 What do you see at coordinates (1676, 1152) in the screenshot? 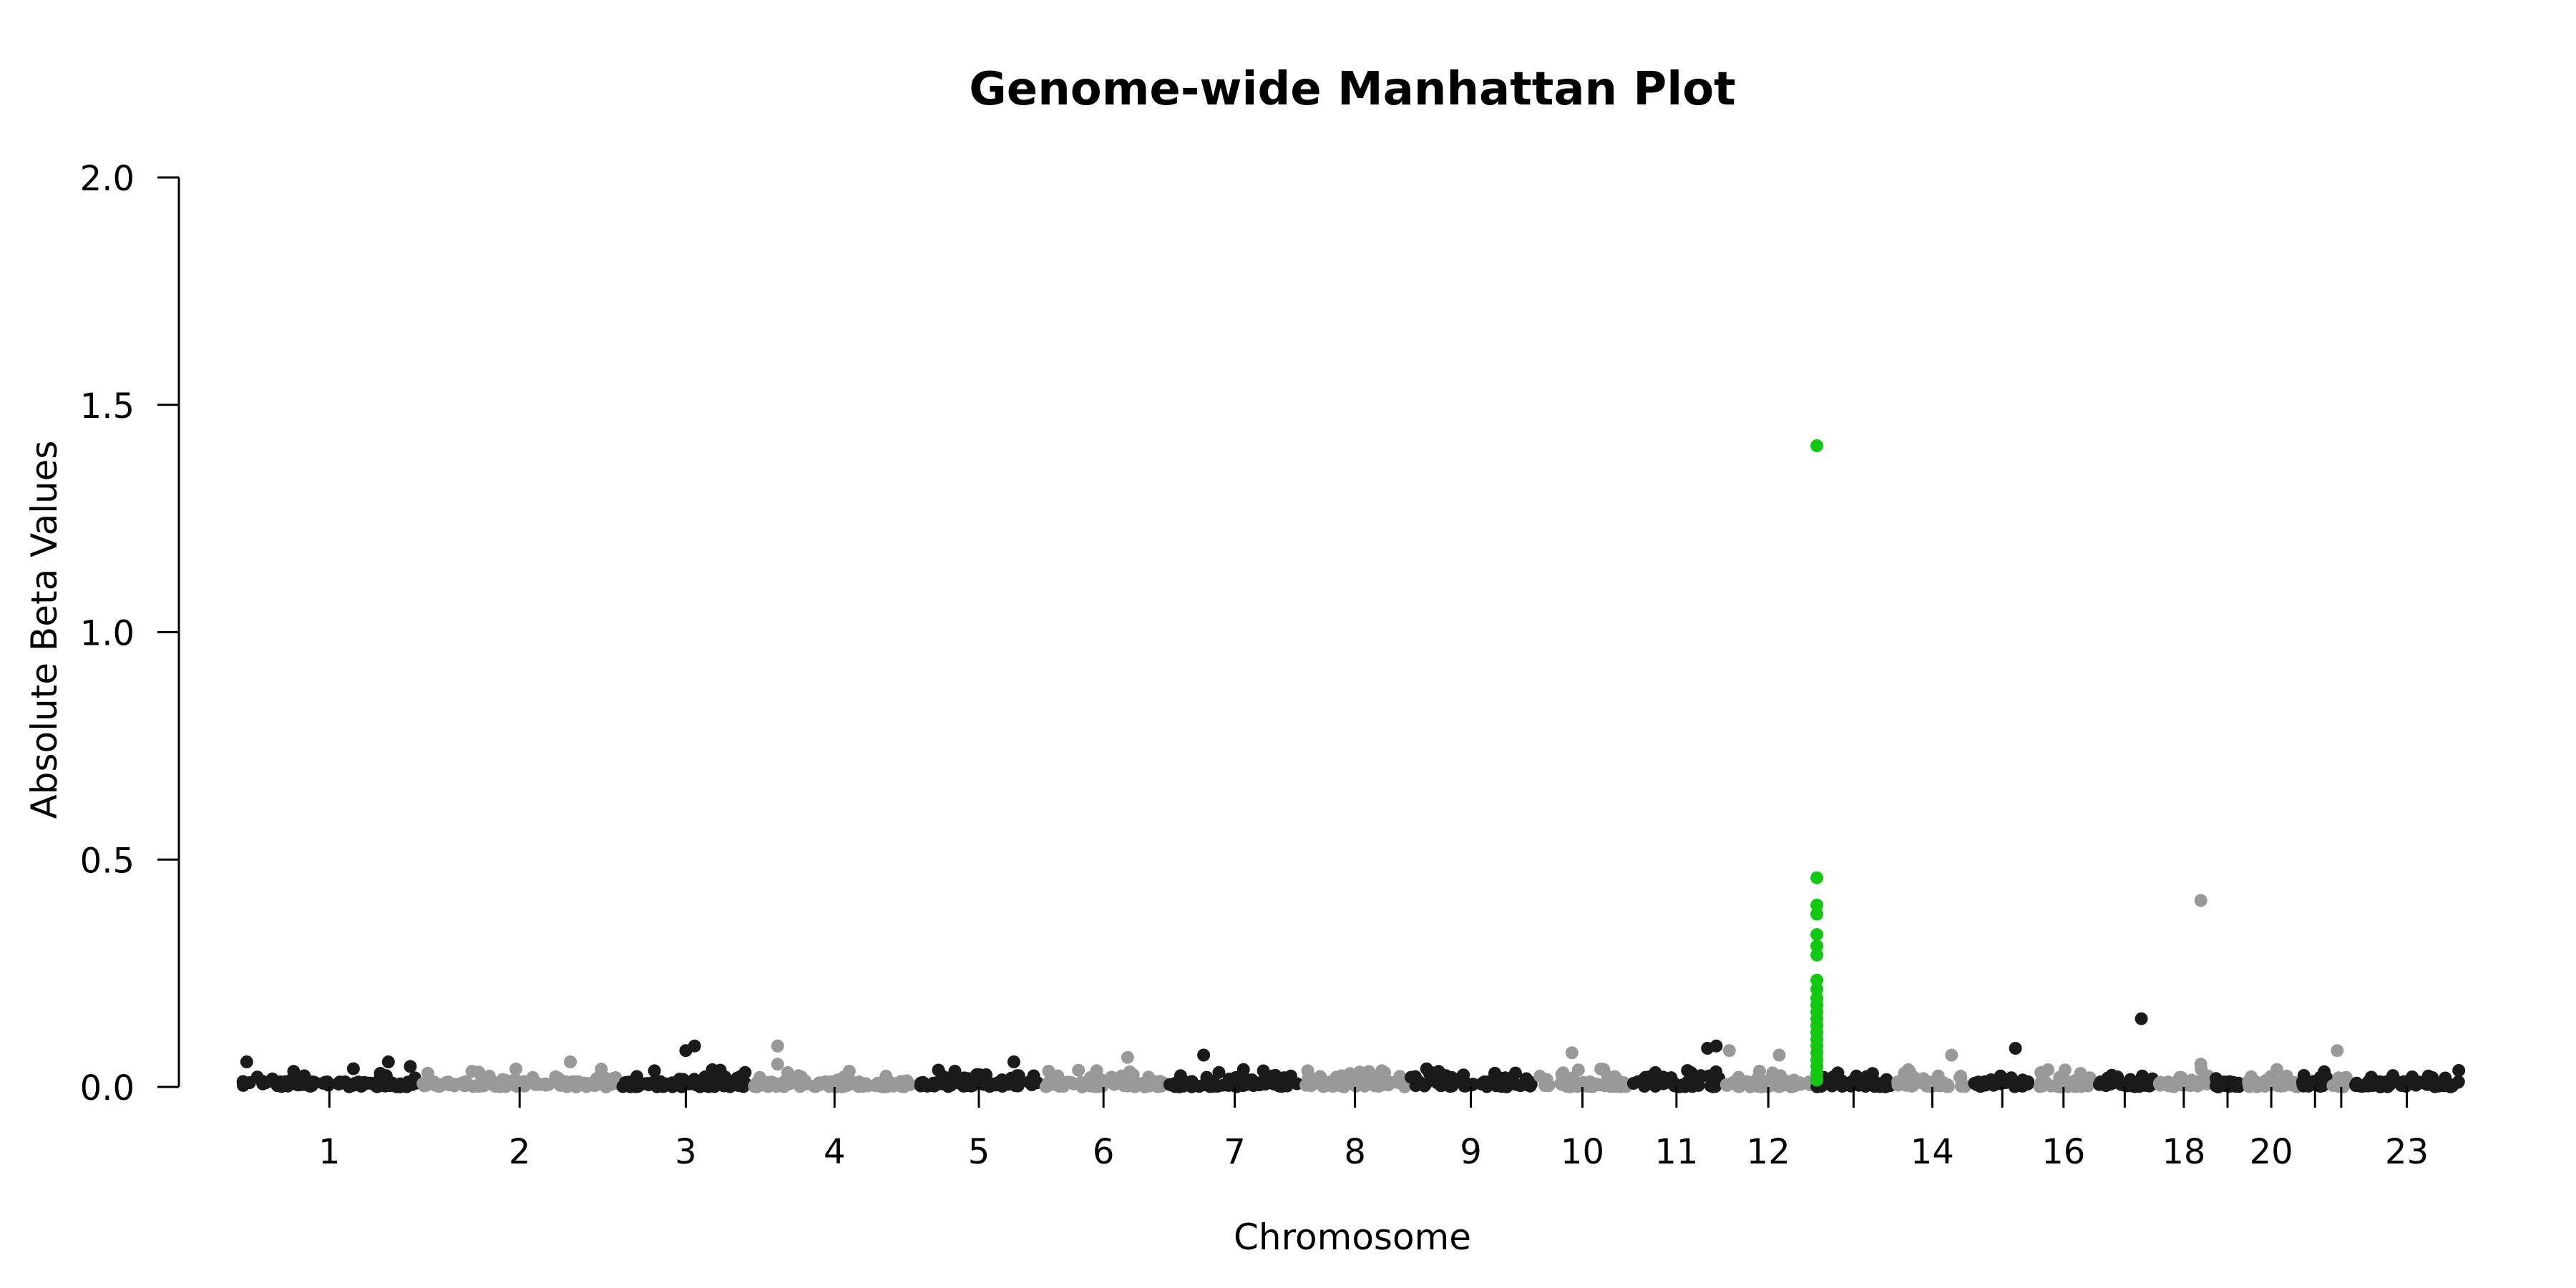
I see `x-tick-label: 11` at bounding box center [1676, 1152].